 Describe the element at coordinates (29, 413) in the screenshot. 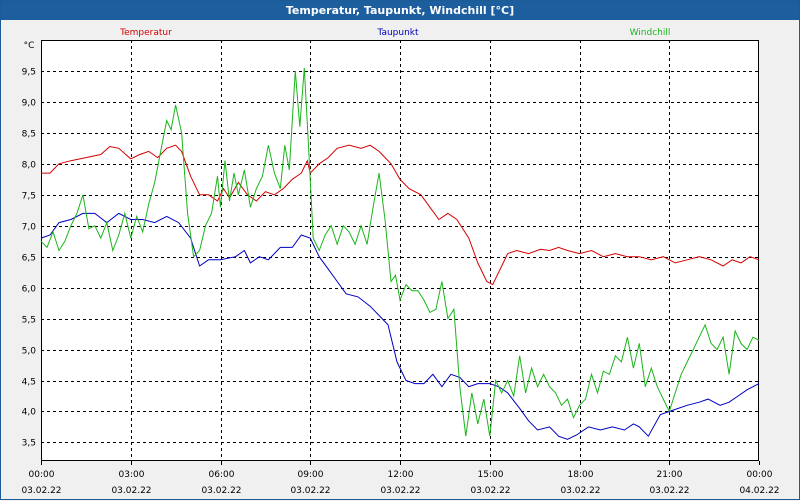

I see `y-tick-label: 4,0` at that location.